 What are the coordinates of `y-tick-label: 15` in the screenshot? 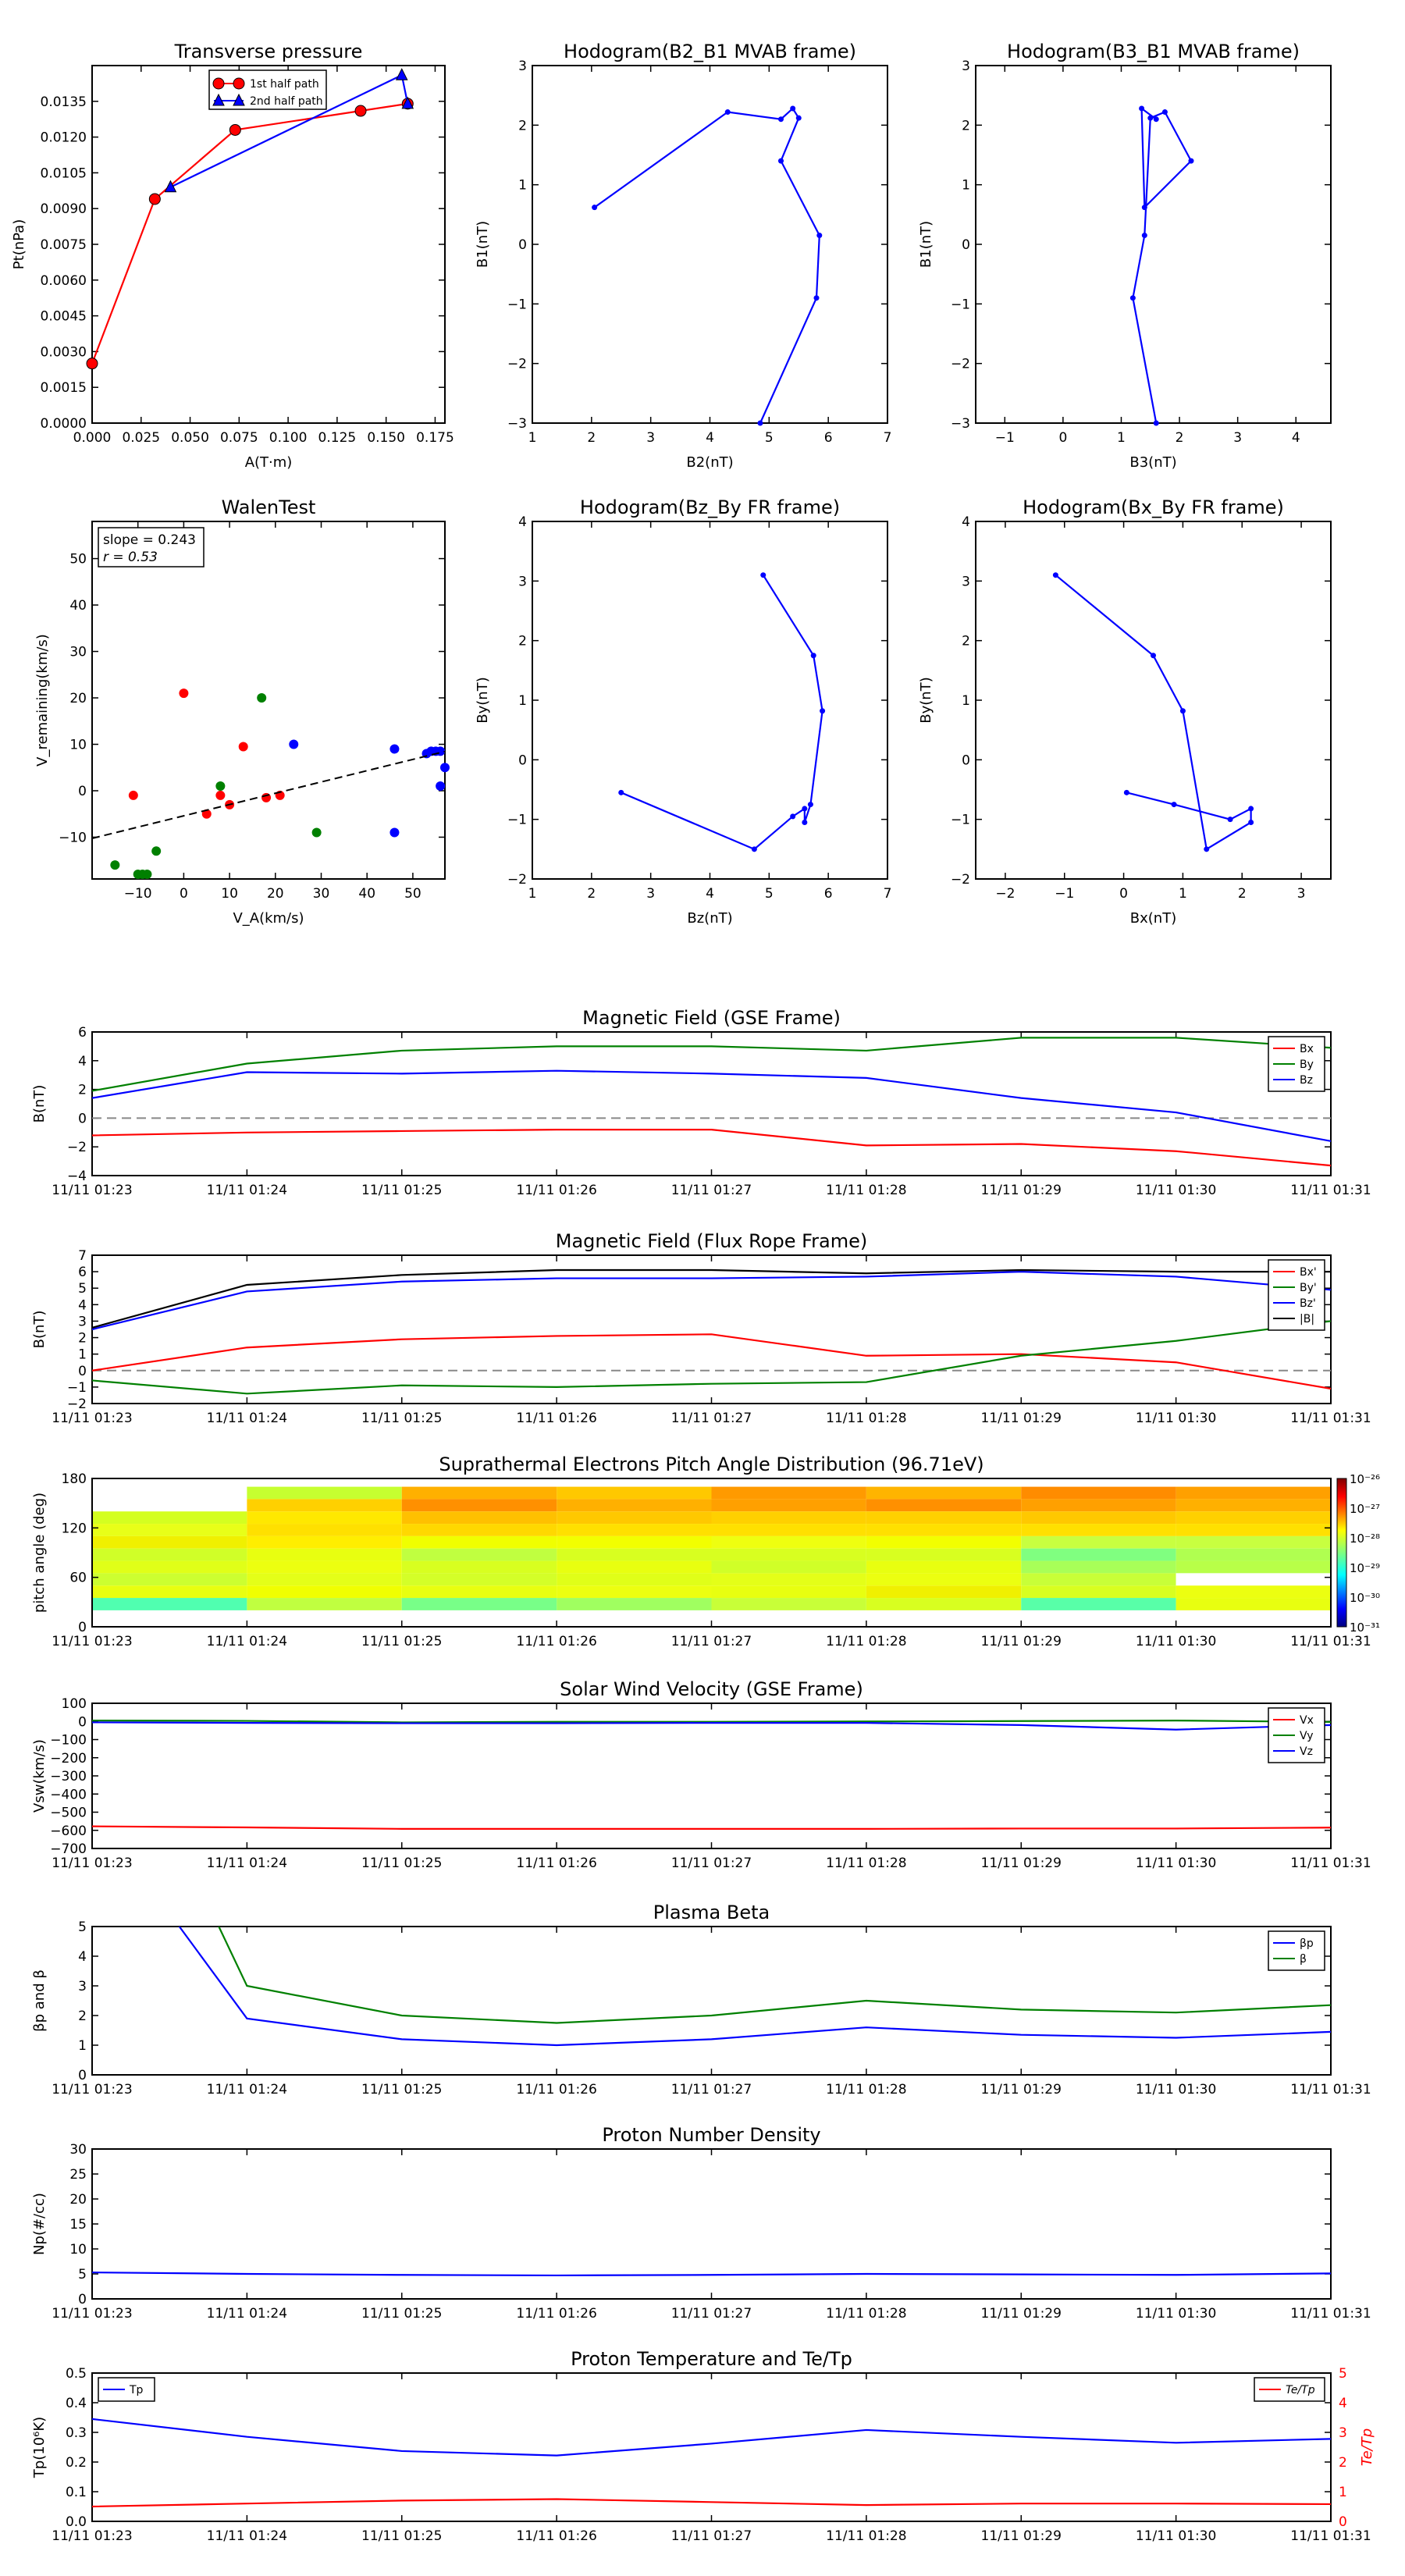 It's located at (78, 2225).